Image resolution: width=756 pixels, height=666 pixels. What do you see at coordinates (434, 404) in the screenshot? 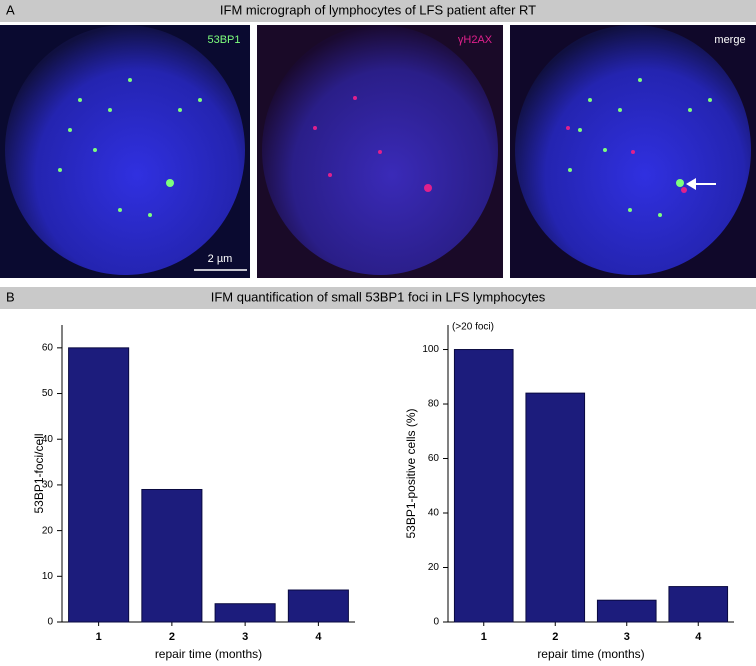
I see `y-tick-label: 80` at bounding box center [434, 404].